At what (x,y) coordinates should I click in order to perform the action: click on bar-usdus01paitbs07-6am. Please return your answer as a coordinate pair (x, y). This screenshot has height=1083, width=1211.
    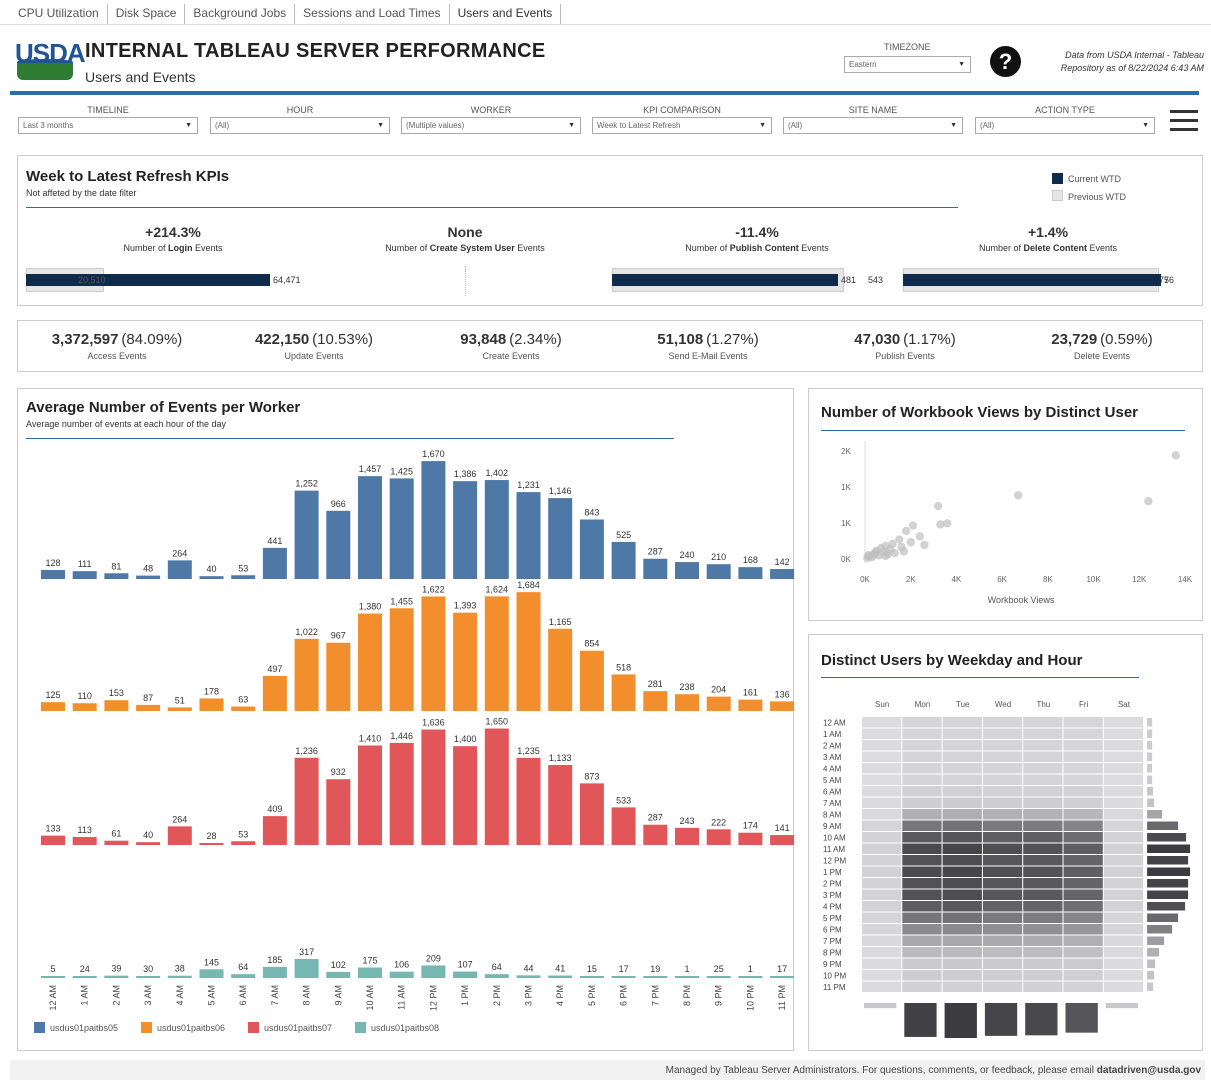
    Looking at the image, I should click on (243, 843).